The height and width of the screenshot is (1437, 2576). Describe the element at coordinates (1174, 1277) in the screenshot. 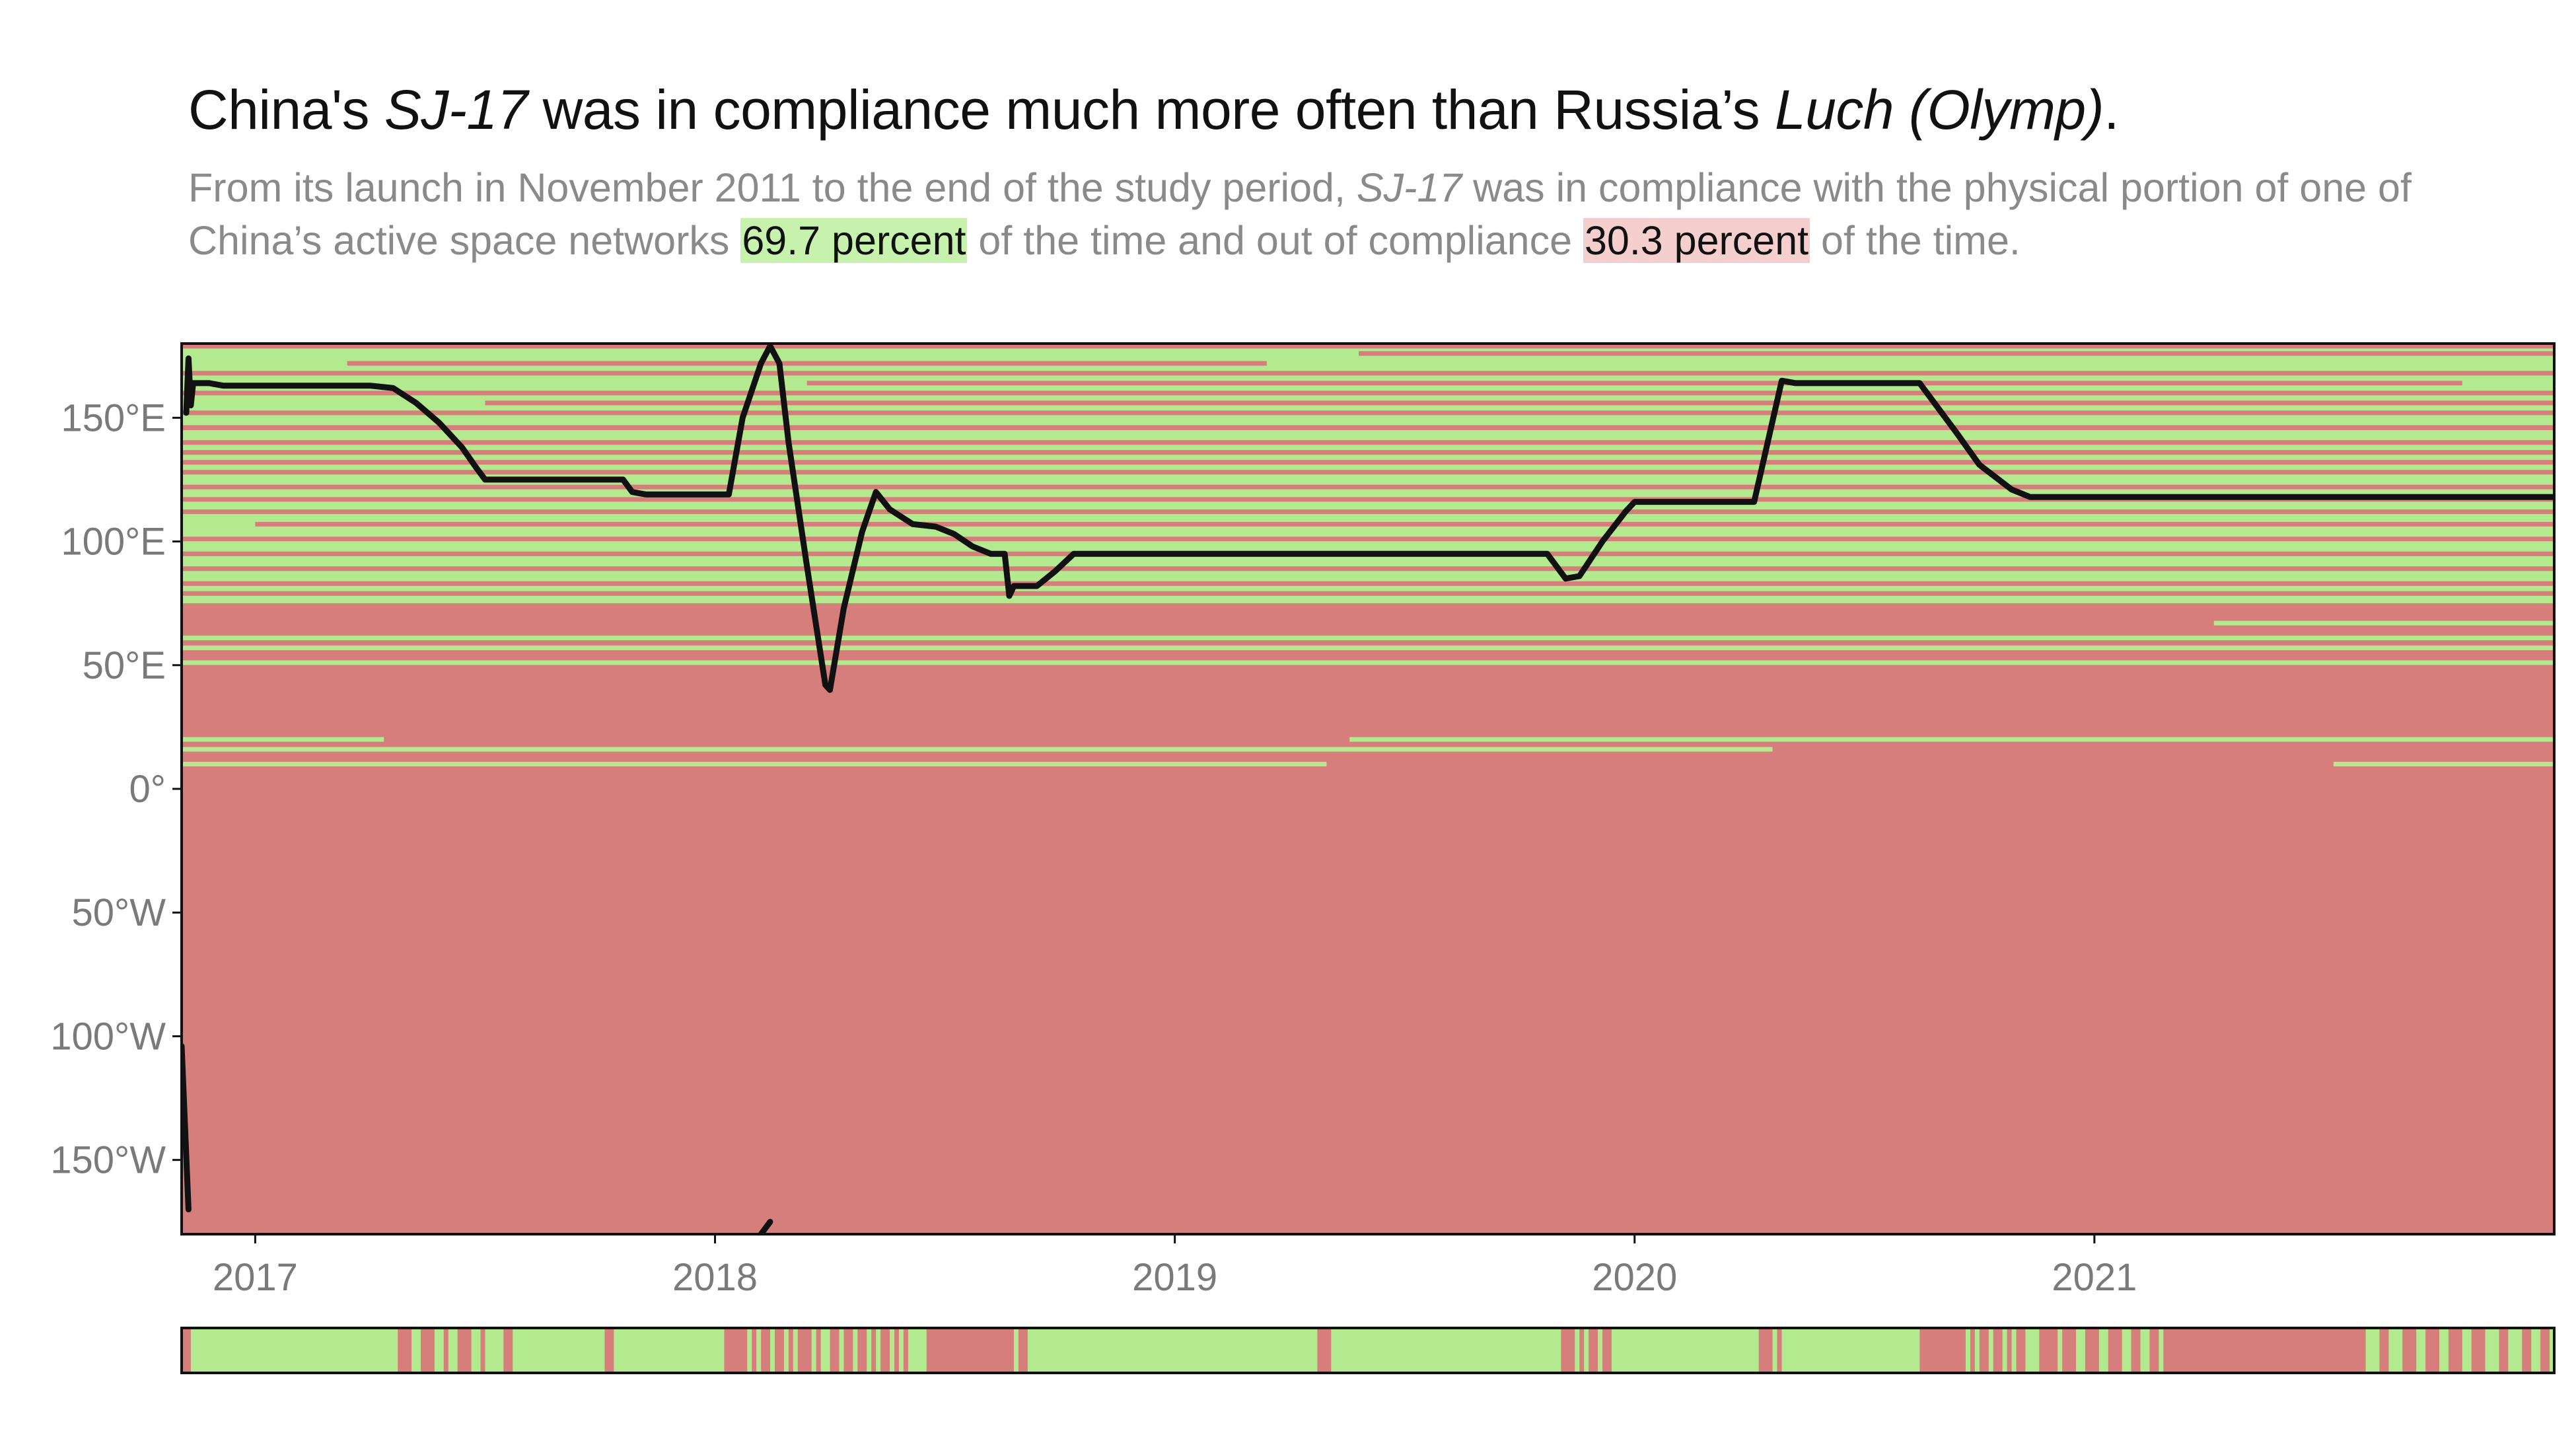

I see `x-tick-label: 2019` at that location.